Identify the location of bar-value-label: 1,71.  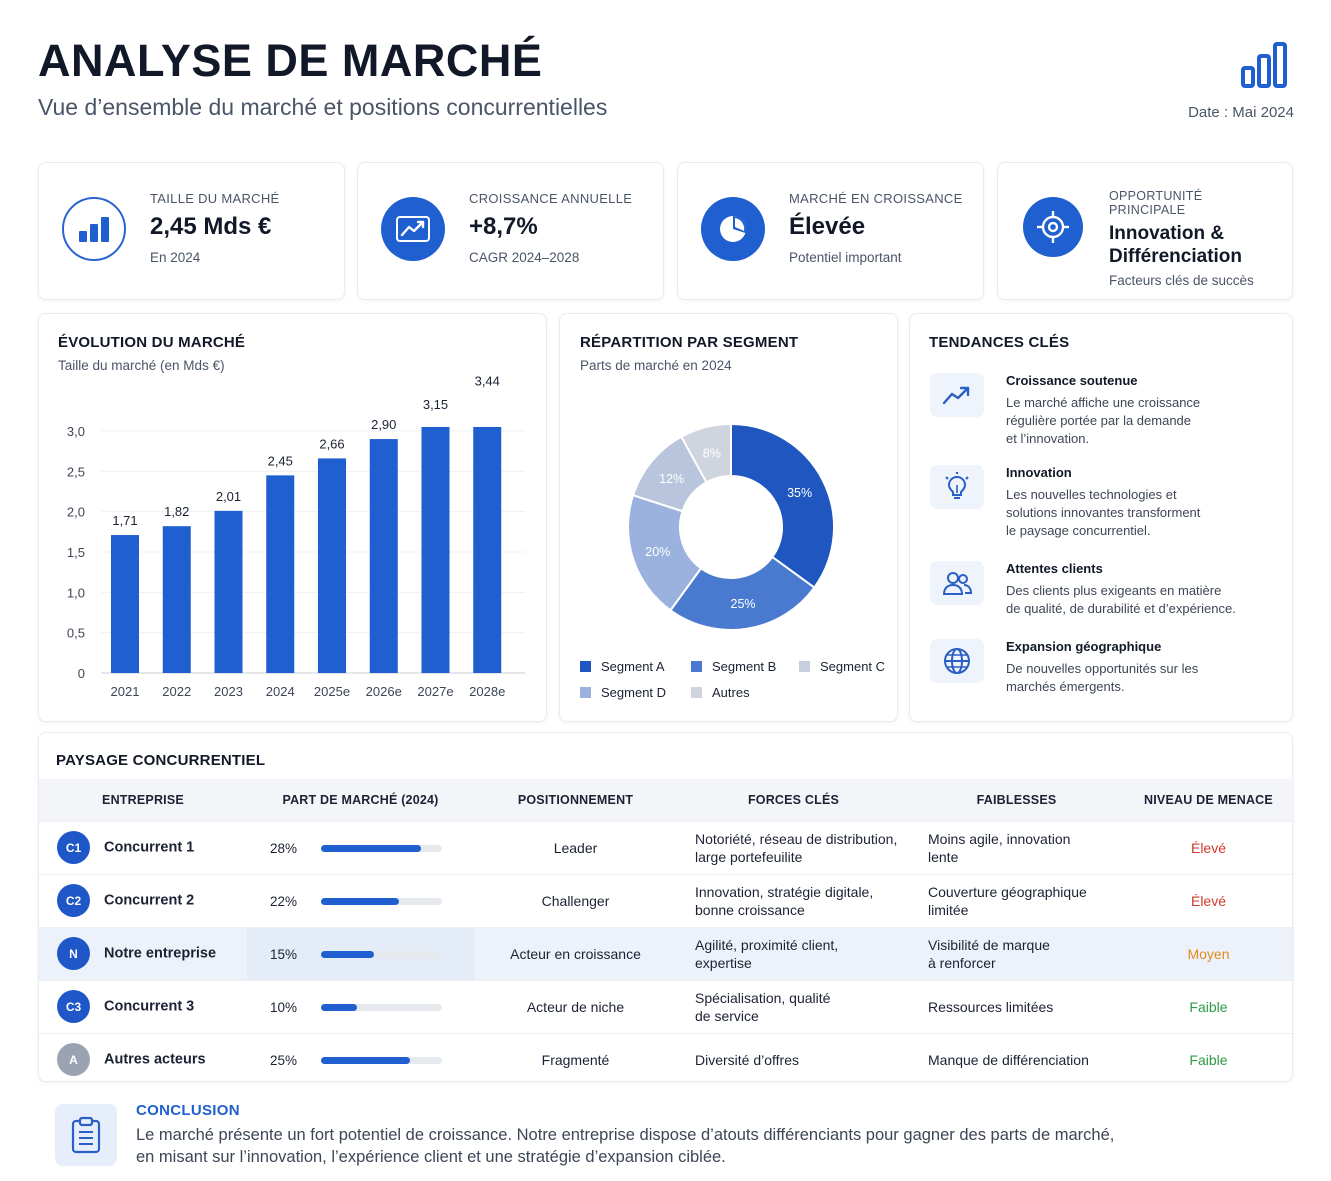
(124, 520).